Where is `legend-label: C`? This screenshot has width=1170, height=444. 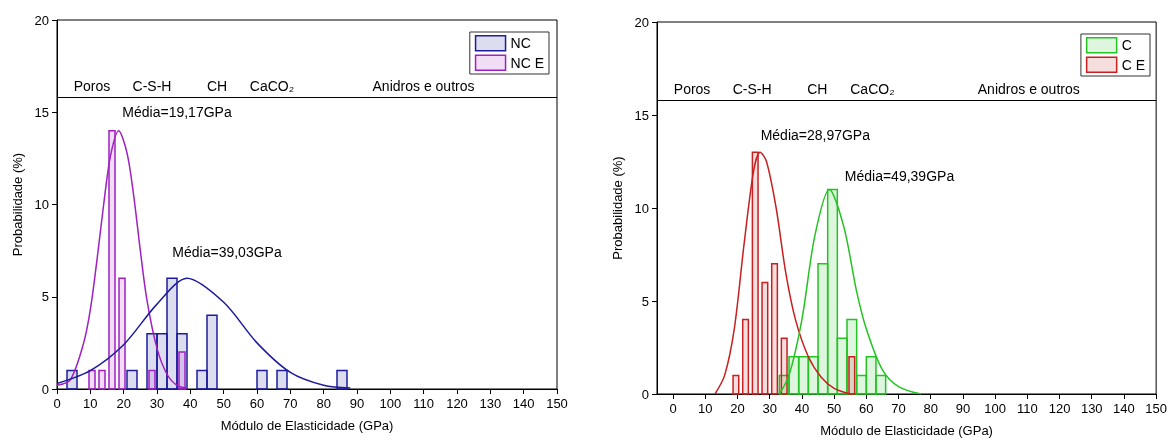
legend-label: C is located at coordinates (1126, 45).